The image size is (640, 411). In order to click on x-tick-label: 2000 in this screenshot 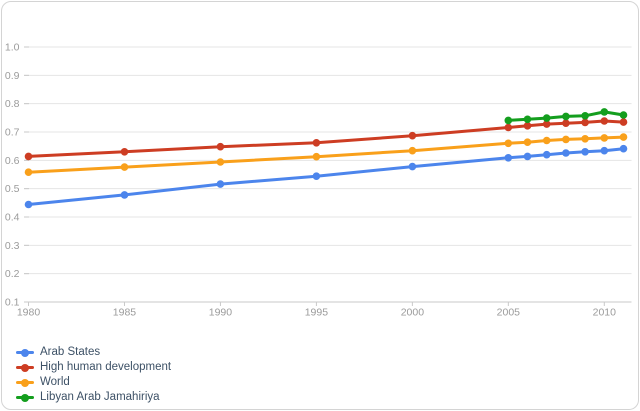, I will do `click(413, 313)`.